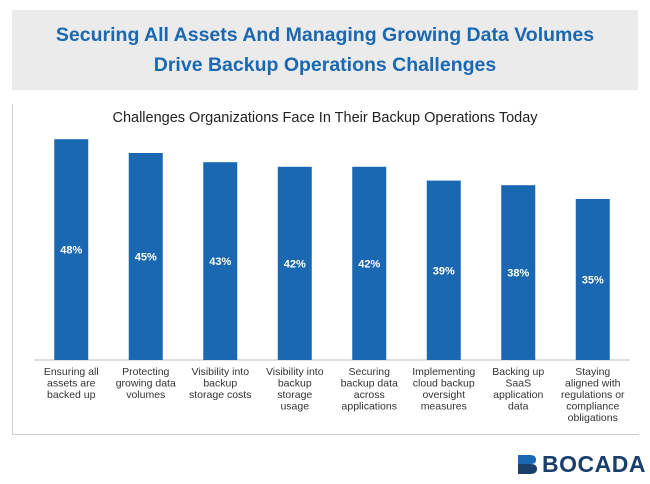  What do you see at coordinates (369, 389) in the screenshot?
I see `x-tick-label-5: Securing backup data across applications` at bounding box center [369, 389].